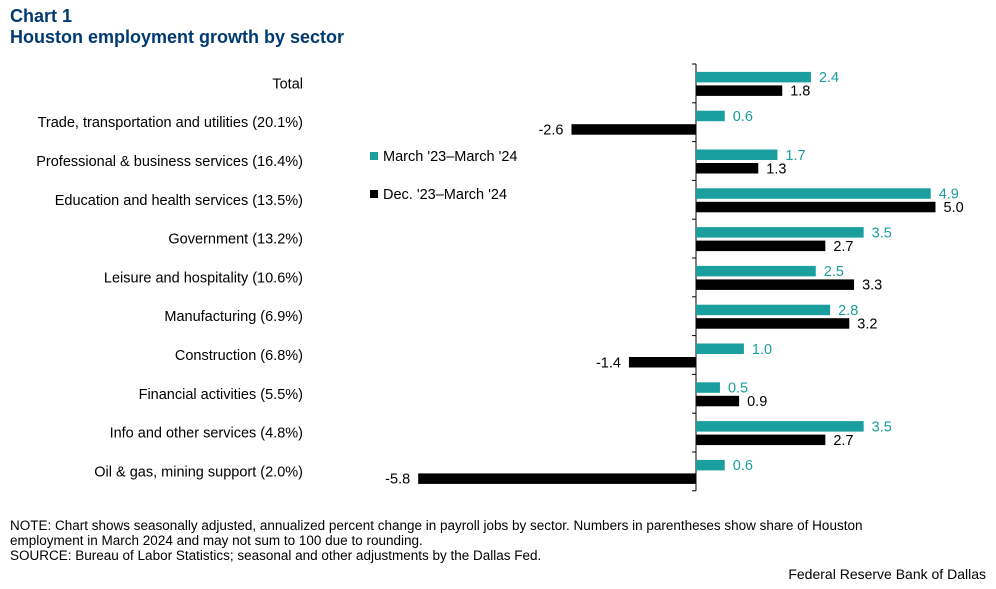 The height and width of the screenshot is (589, 996). What do you see at coordinates (834, 272) in the screenshot?
I see `data-label: 2.5` at bounding box center [834, 272].